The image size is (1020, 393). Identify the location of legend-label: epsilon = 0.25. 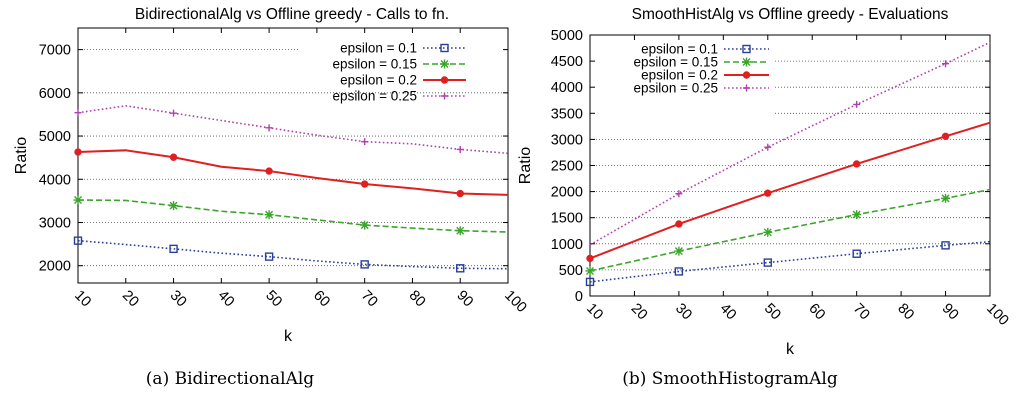
(375, 96).